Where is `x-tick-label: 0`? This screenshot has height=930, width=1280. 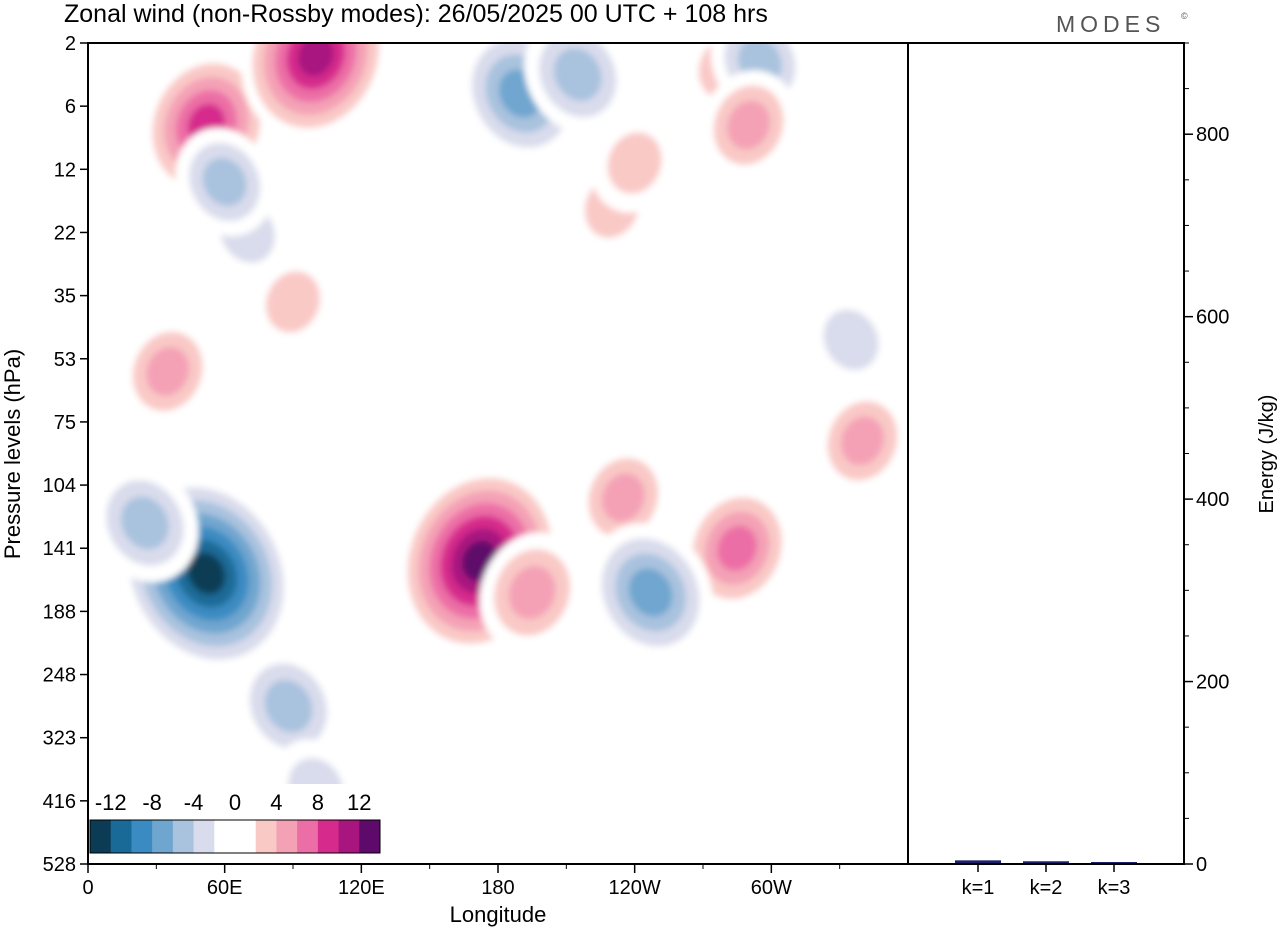
x-tick-label: 0 is located at coordinates (87, 888).